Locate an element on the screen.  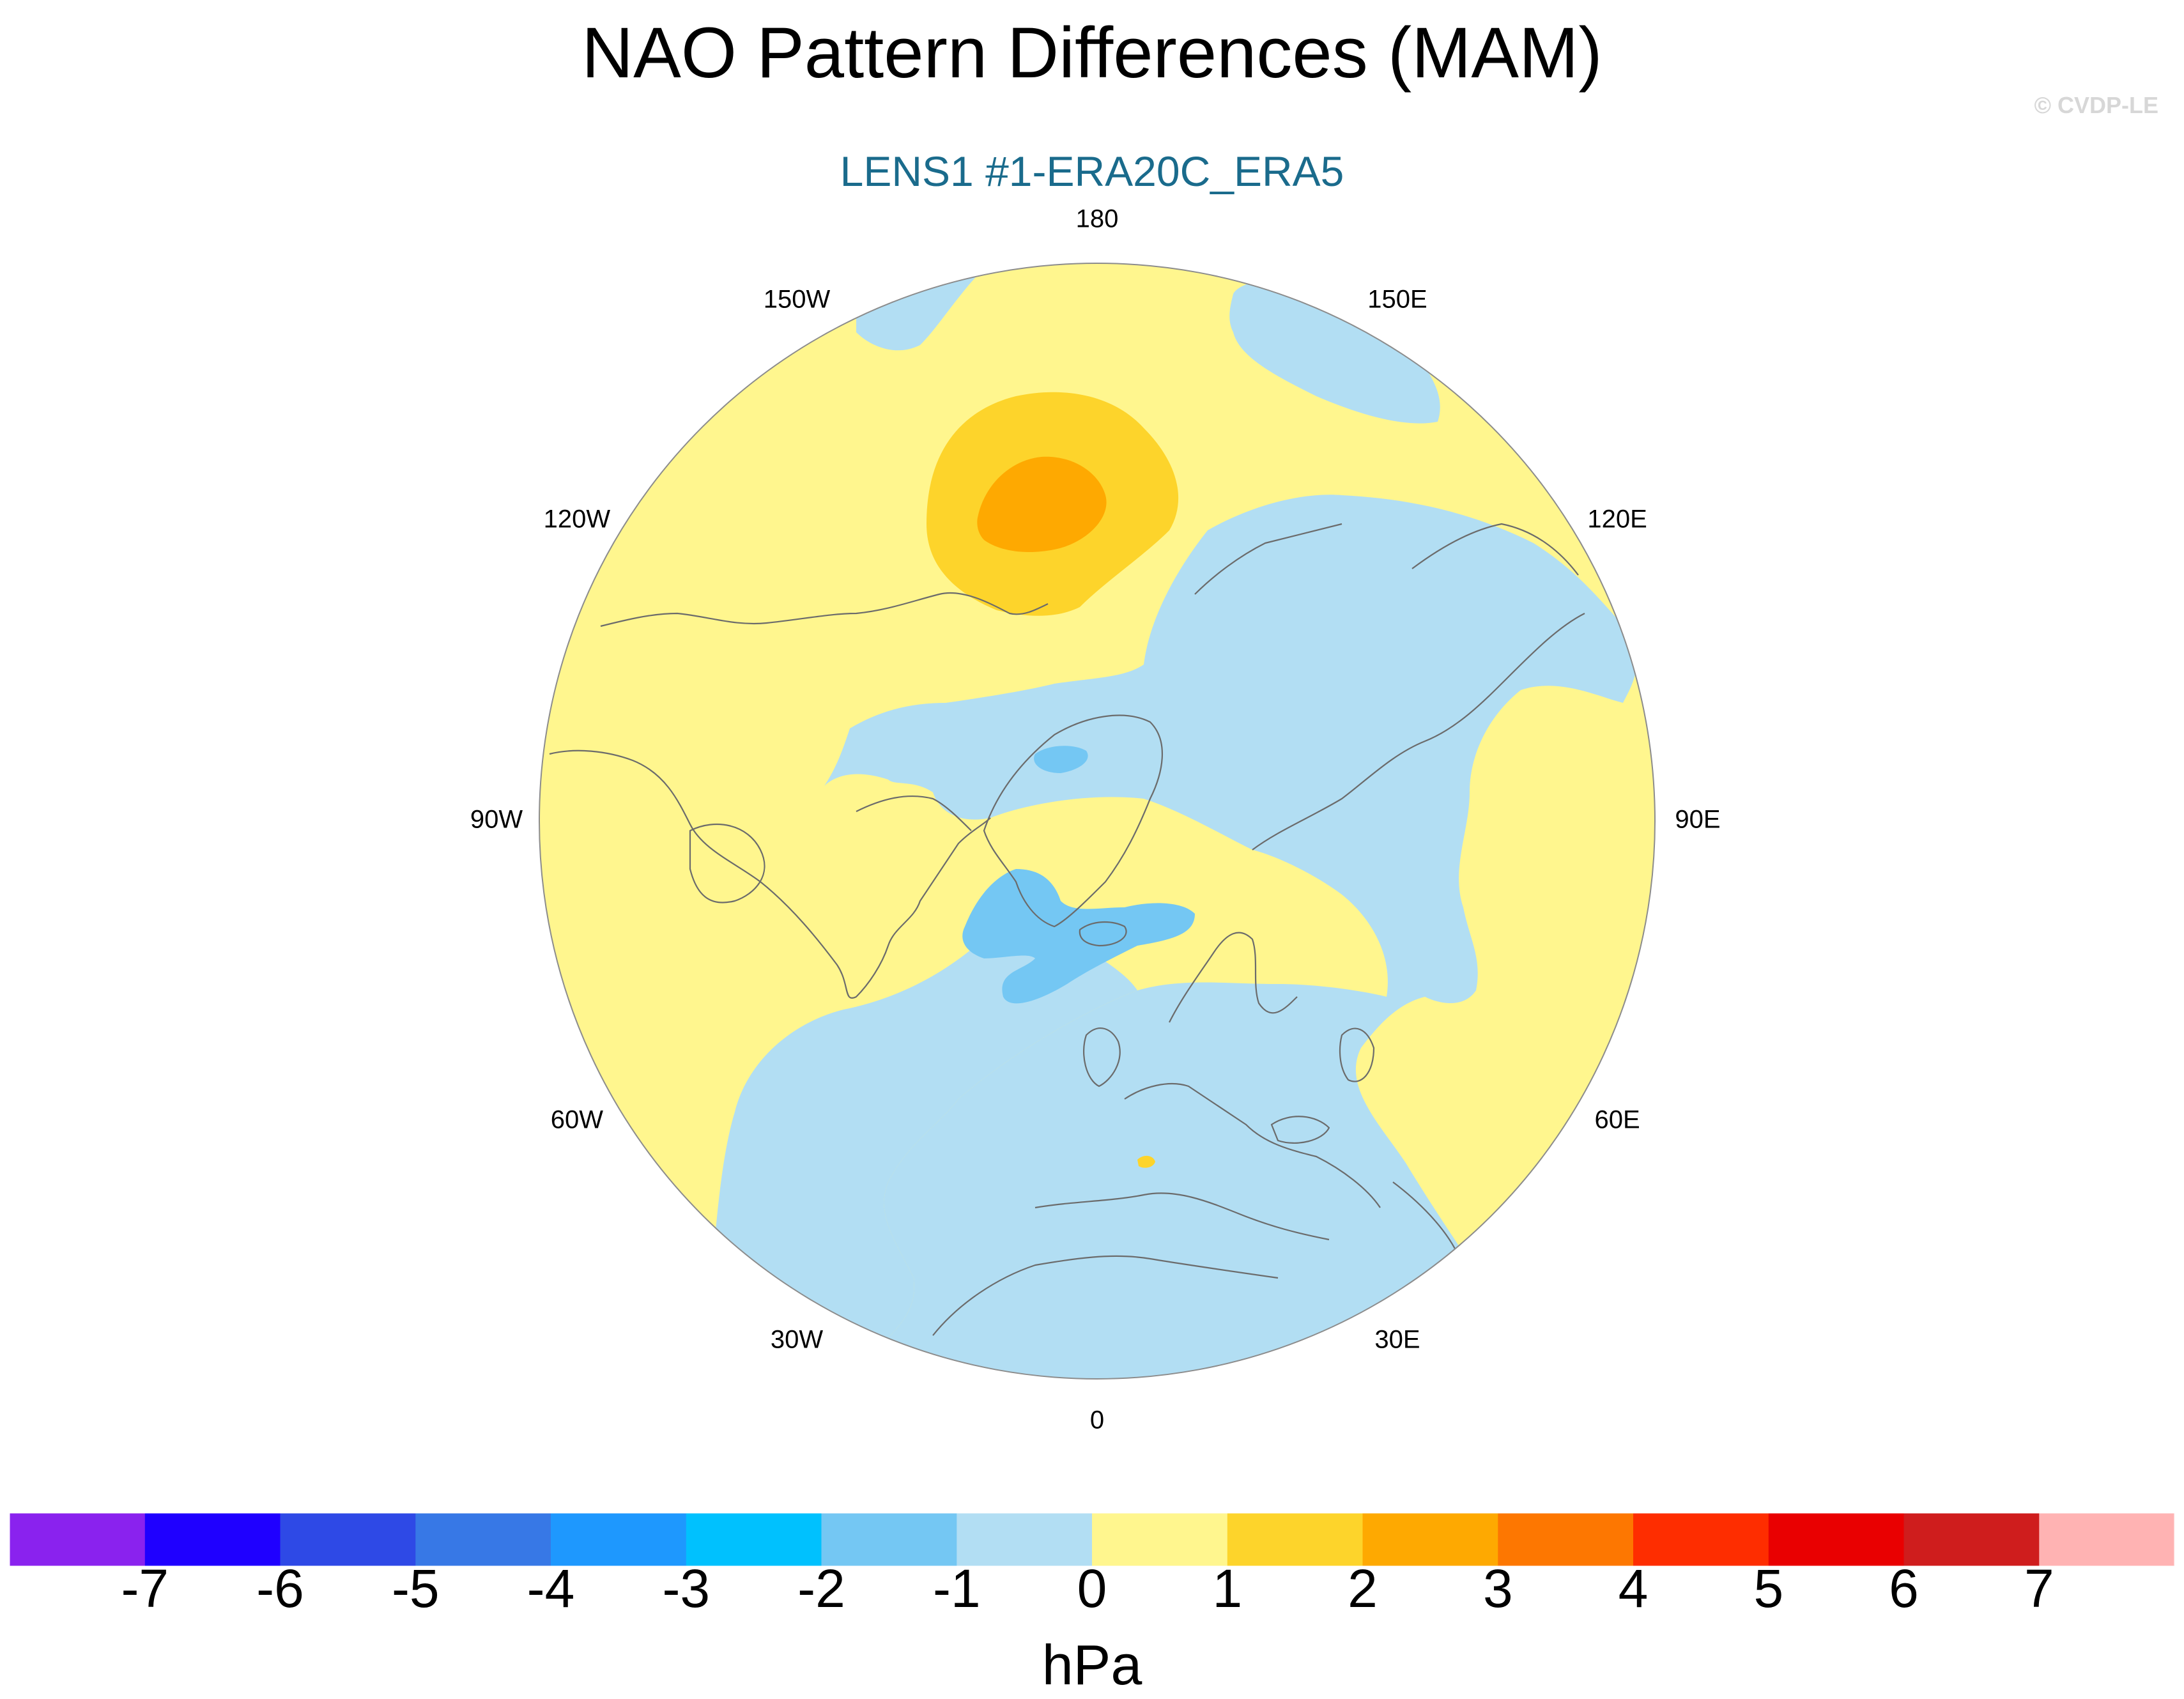
colorbar-tick-label: -2 is located at coordinates (821, 1588).